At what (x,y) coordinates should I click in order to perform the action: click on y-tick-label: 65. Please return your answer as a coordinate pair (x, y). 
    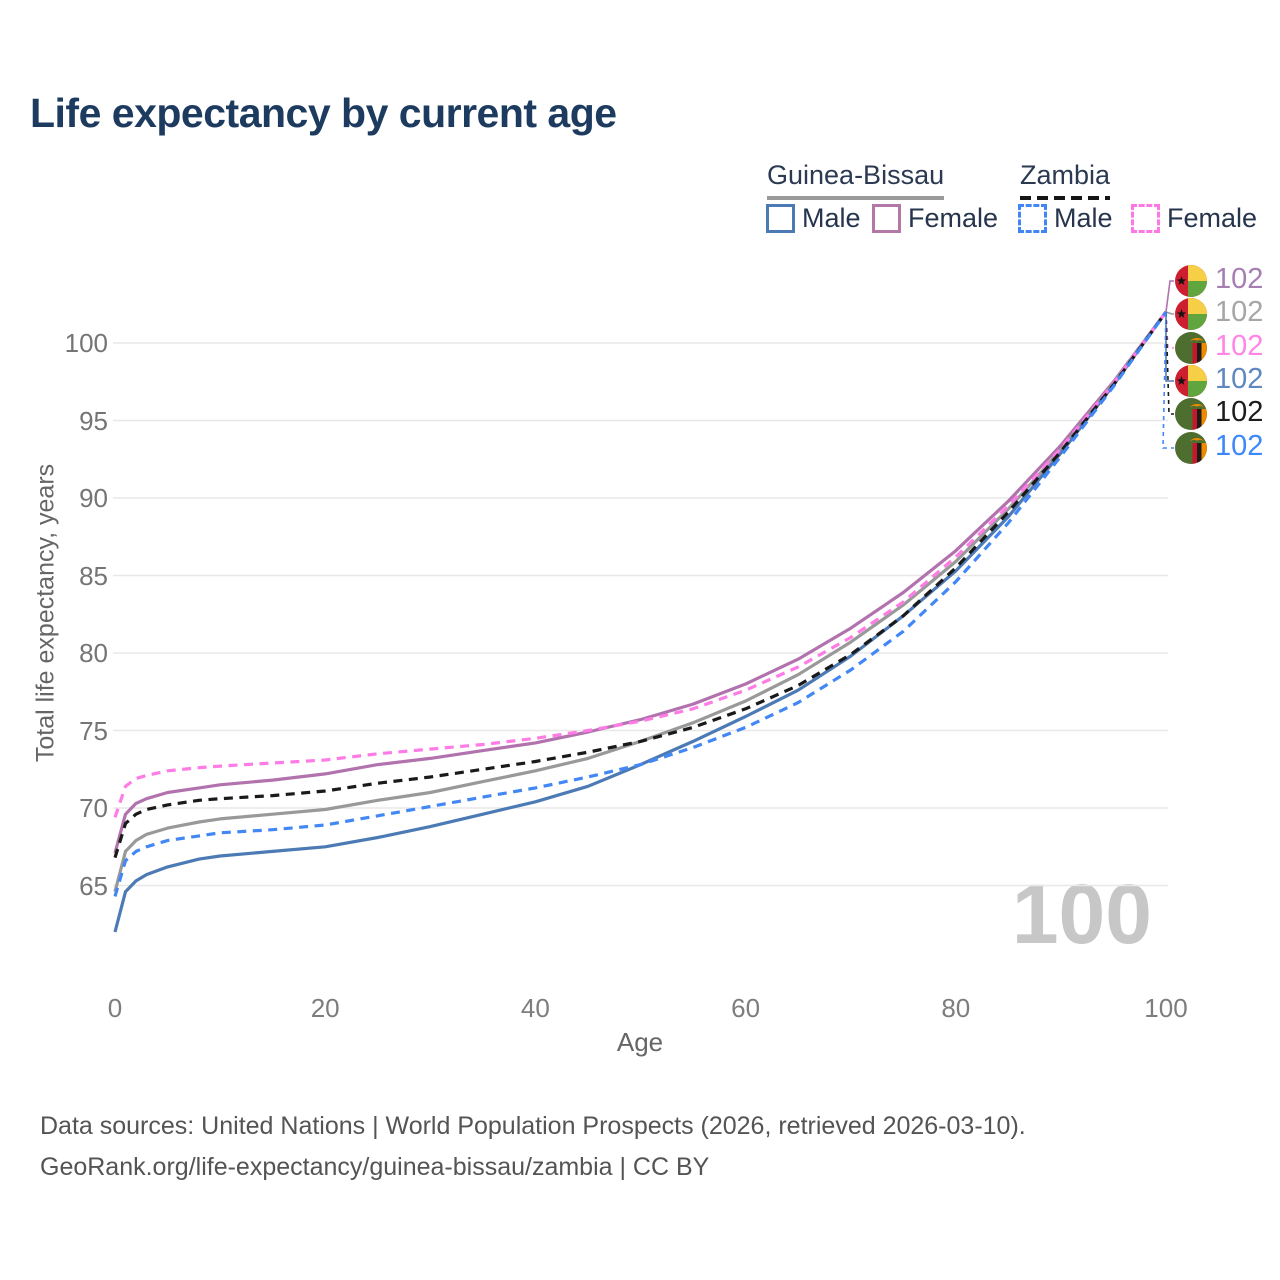
    Looking at the image, I should click on (93, 885).